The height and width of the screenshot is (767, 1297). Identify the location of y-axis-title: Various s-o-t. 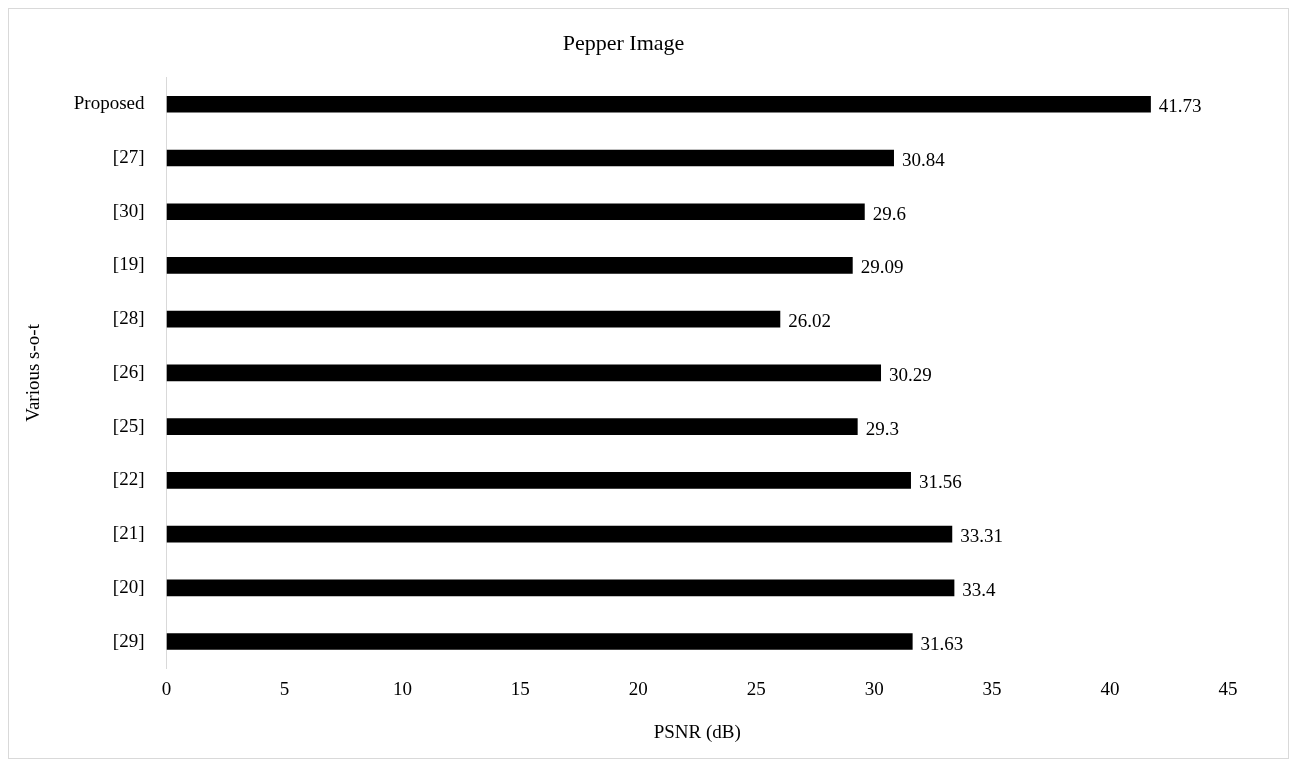
(33, 372).